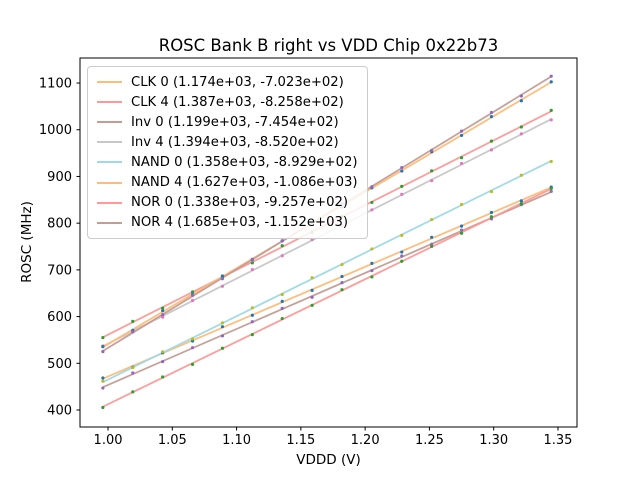 The image size is (640, 480). Describe the element at coordinates (493, 440) in the screenshot. I see `x-tick-label: 1.30` at that location.